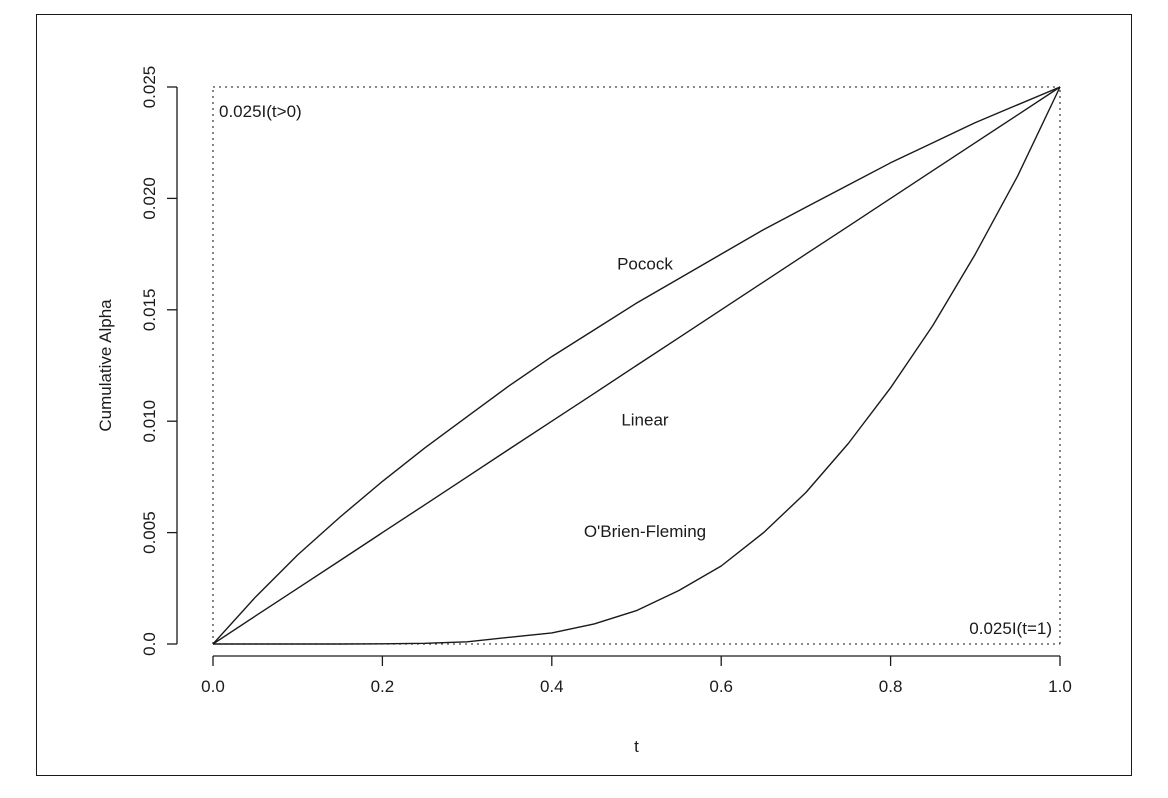  Describe the element at coordinates (552, 686) in the screenshot. I see `x-tick-label: 0.4` at that location.